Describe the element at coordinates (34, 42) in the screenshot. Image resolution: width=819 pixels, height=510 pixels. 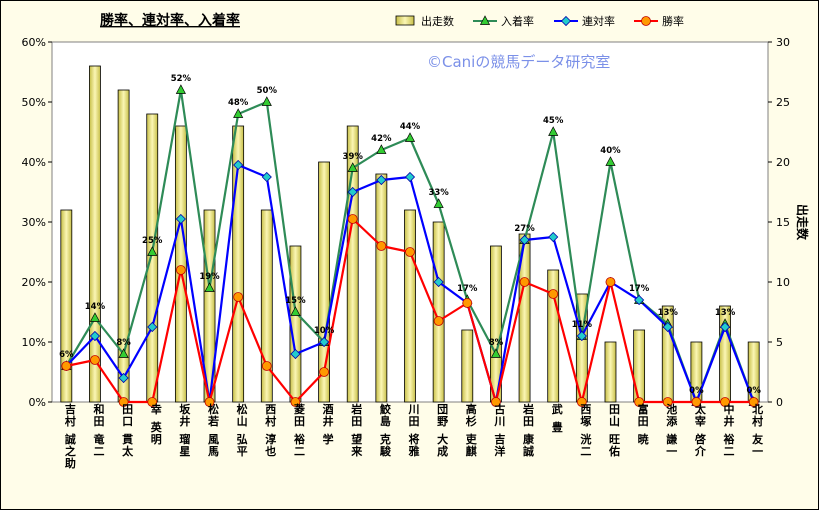
I see `y-tick-label: 60%` at that location.